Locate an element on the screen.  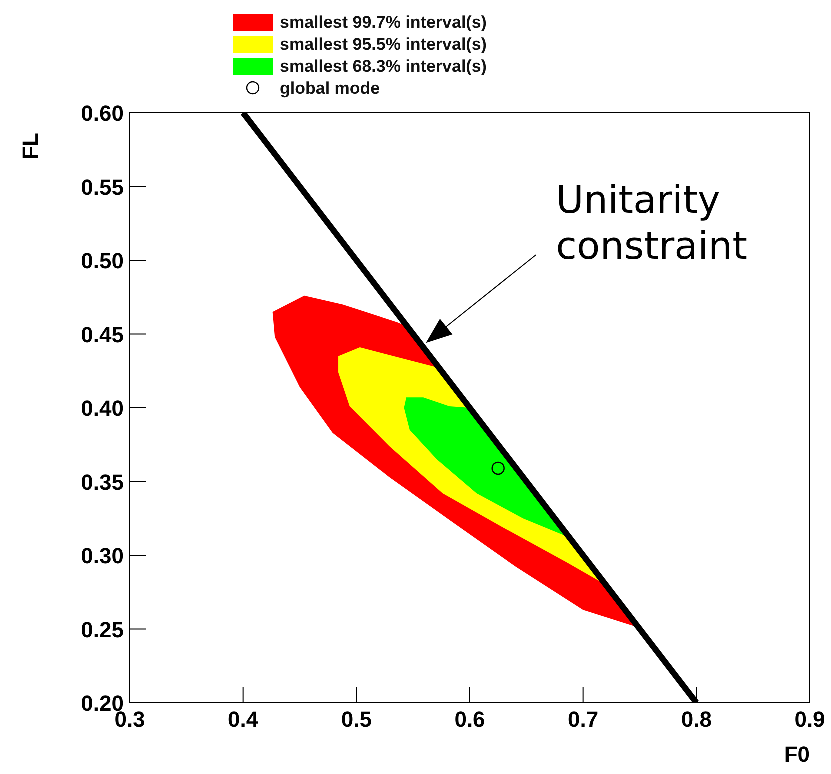
y-tick-label: 0.30 is located at coordinates (102, 556).